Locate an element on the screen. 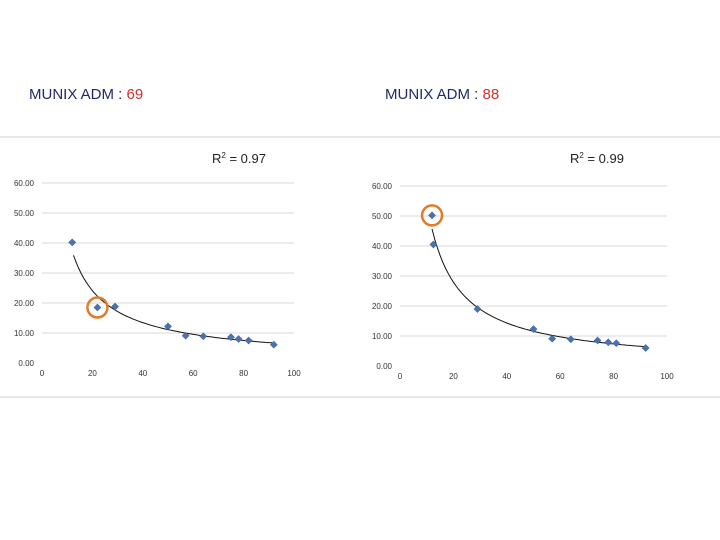 The image size is (720, 540). title-value: 69 is located at coordinates (135, 94).